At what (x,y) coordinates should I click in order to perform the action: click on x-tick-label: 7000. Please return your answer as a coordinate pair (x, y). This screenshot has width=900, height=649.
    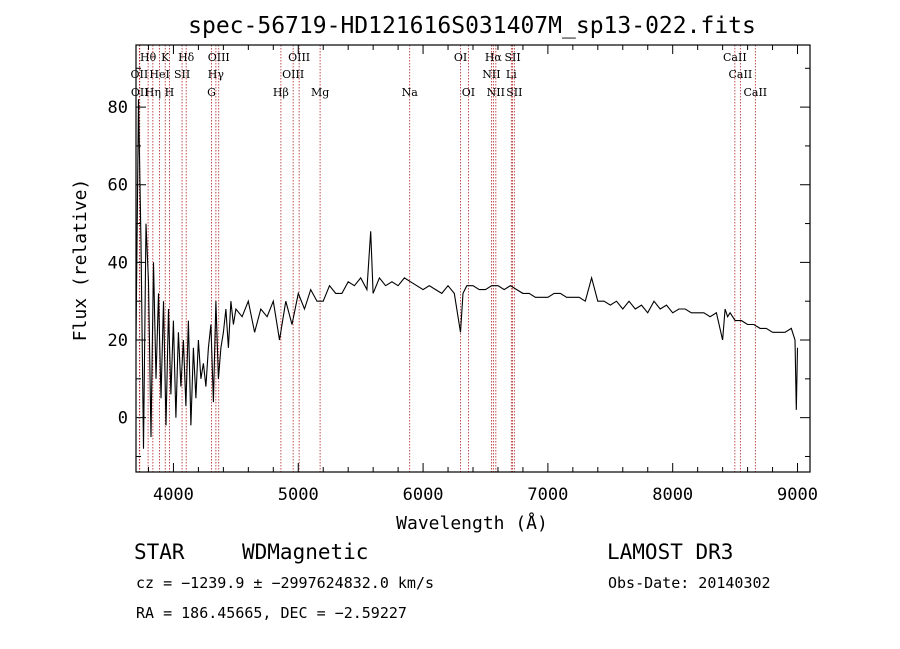
    Looking at the image, I should click on (547, 495).